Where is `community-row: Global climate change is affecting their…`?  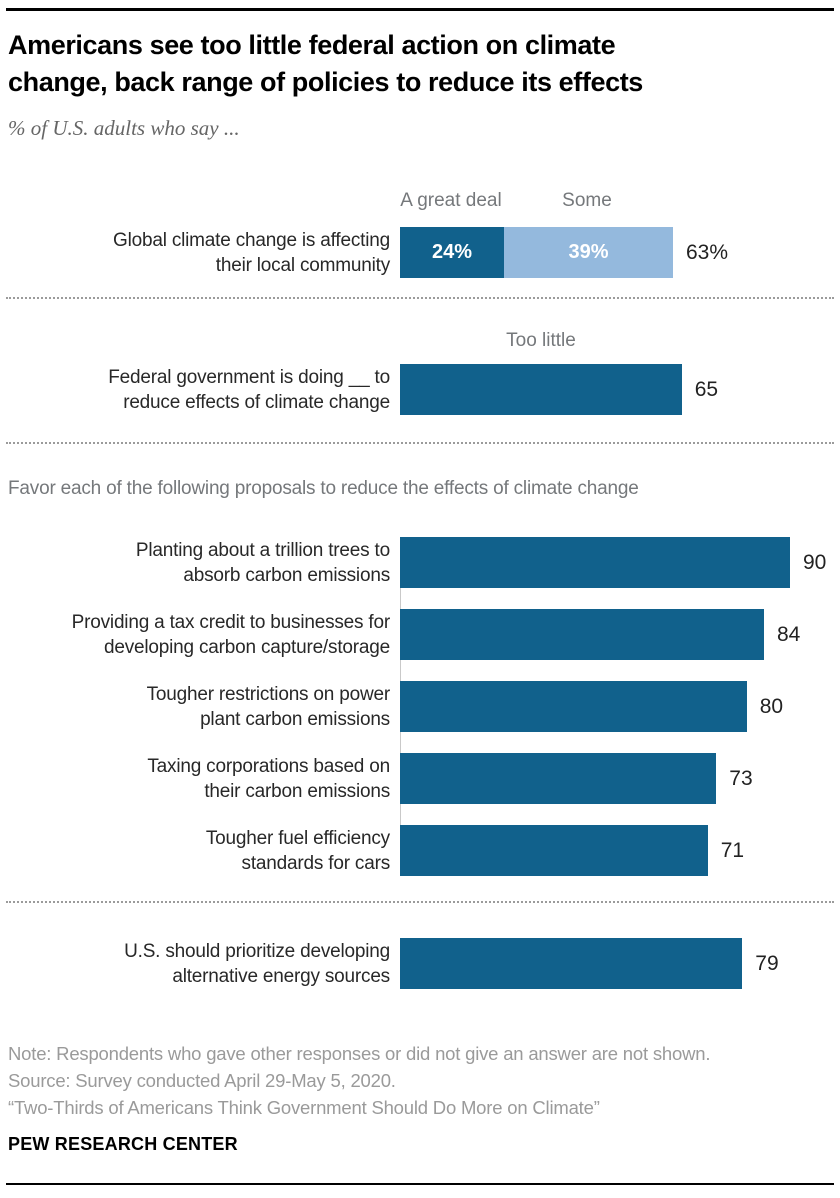 community-row: Global climate change is affecting their… is located at coordinates (420, 252).